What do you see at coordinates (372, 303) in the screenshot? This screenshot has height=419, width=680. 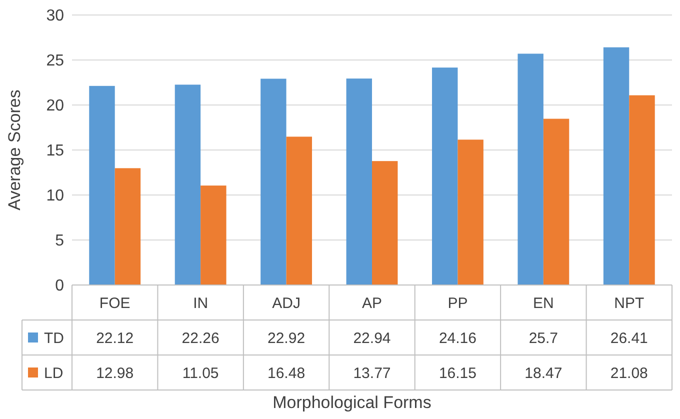 I see `x-tick-label: AP` at bounding box center [372, 303].